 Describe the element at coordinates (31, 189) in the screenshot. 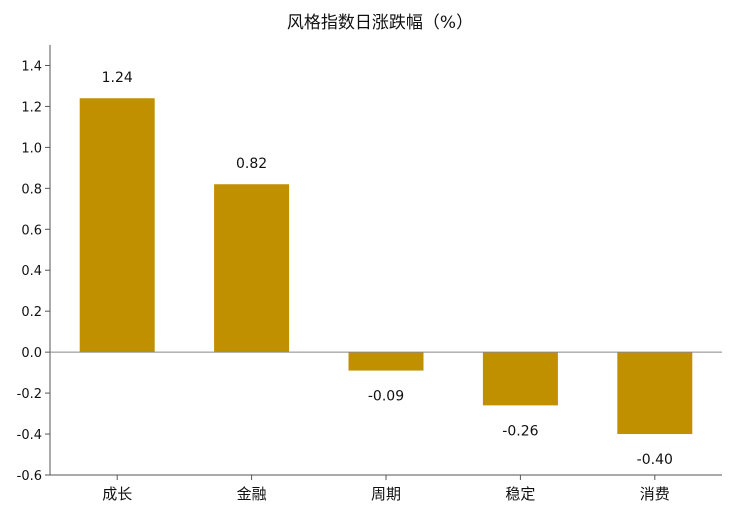

I see `y-tick-label: 0.8` at that location.